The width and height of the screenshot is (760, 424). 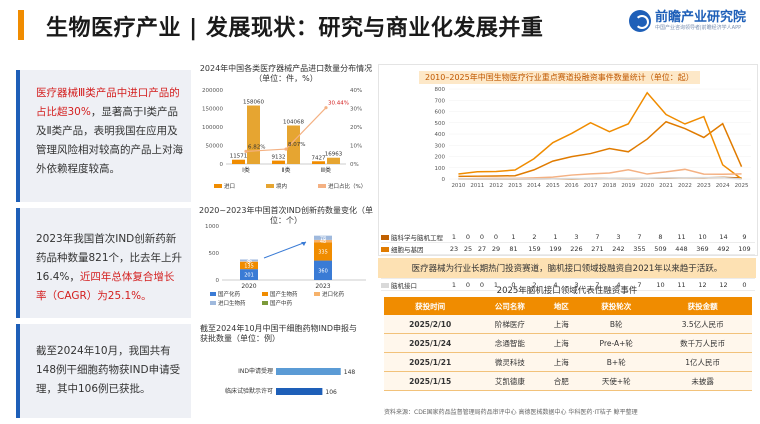 What do you see at coordinates (702, 237) in the screenshot?
I see `table-cell: 10` at bounding box center [702, 237].